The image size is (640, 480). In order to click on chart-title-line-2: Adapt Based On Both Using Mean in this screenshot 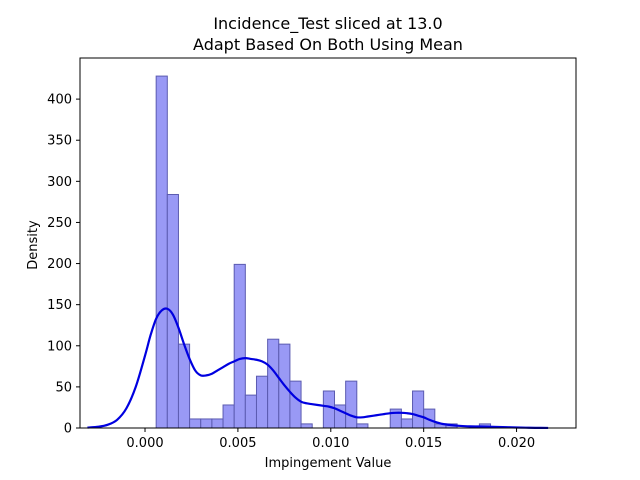, I will do `click(328, 44)`.